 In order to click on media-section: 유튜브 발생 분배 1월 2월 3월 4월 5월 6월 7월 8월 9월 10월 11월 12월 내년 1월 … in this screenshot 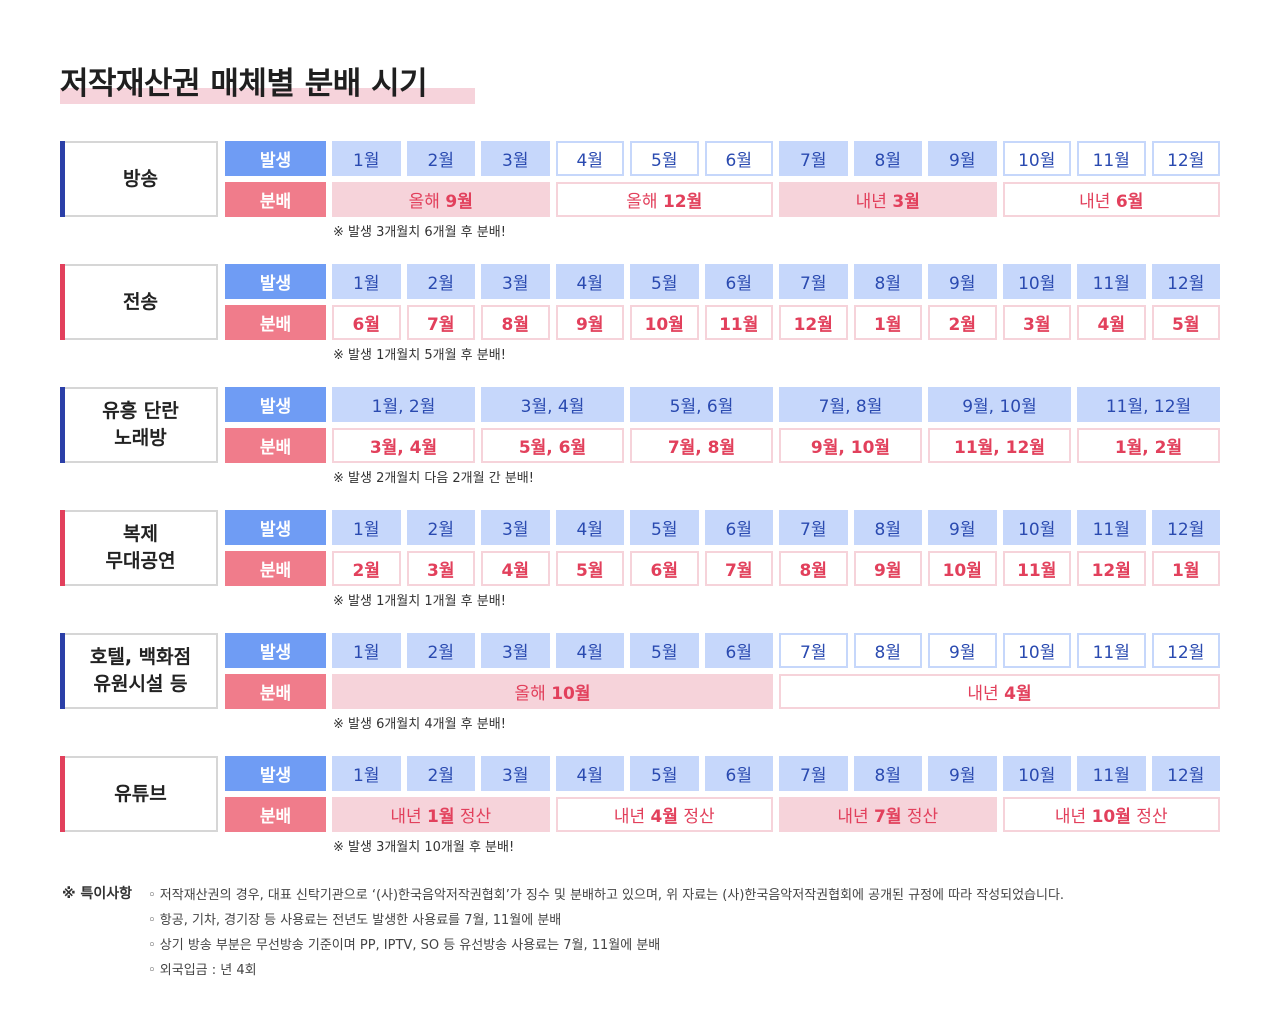, I will do `click(640, 816)`.